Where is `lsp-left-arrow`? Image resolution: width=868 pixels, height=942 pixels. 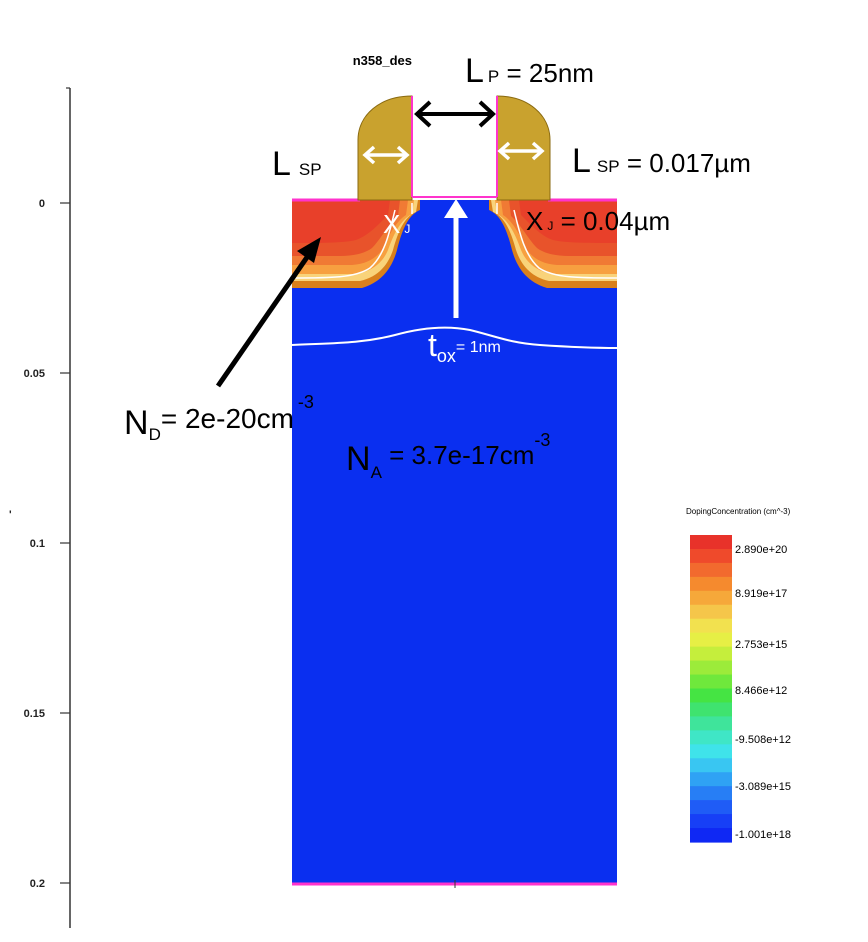
lsp-left-arrow is located at coordinates (386, 155).